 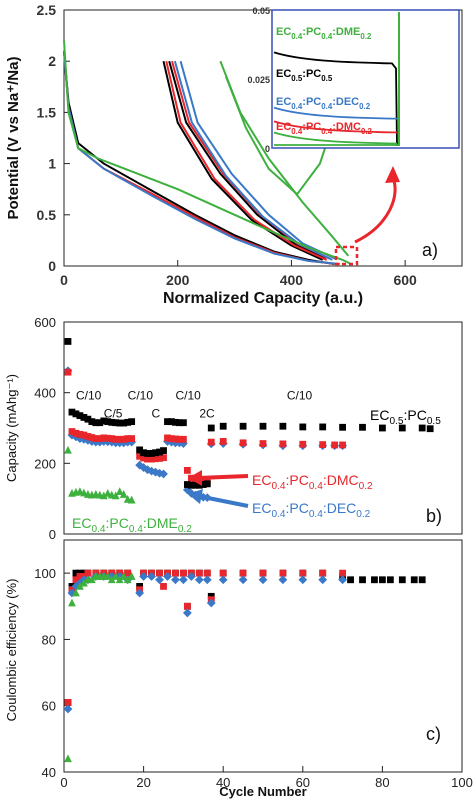 What do you see at coordinates (207, 413) in the screenshot?
I see `rate-label: 2C` at bounding box center [207, 413].